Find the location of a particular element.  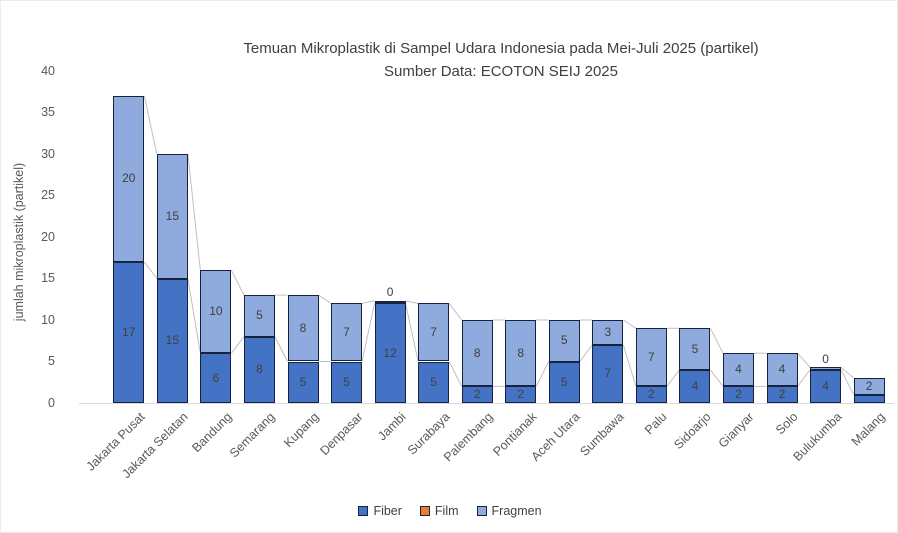

data-label-fiber-aceh-utara: 5 is located at coordinates (564, 381).